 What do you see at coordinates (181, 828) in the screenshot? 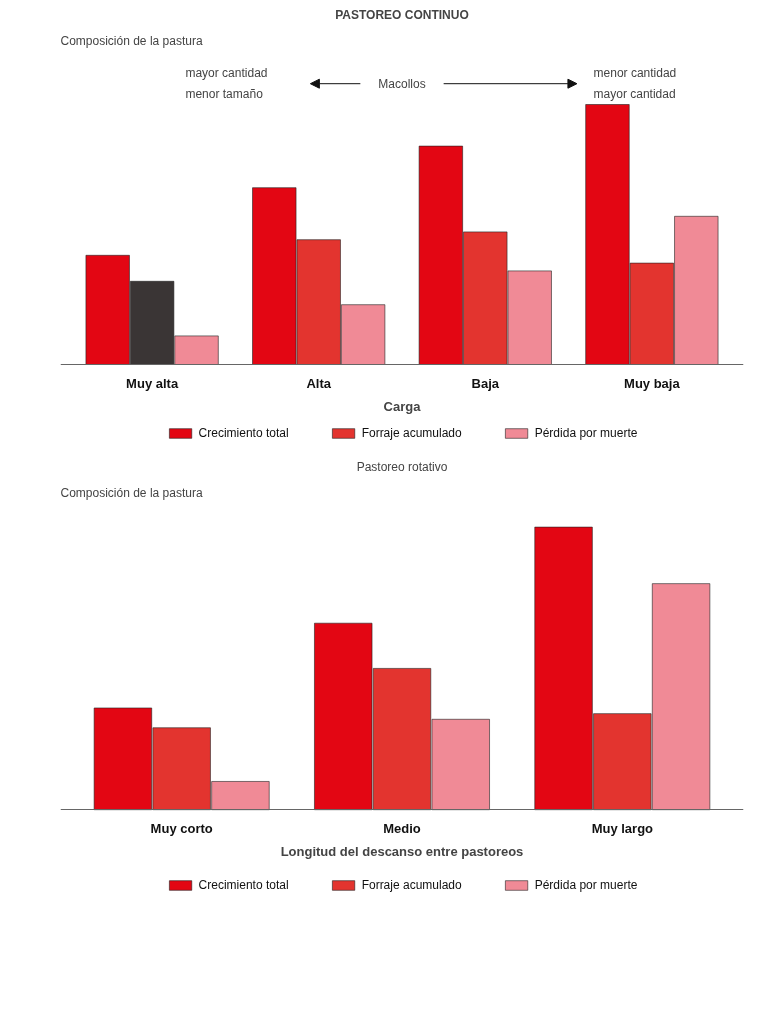
I see `x-tick-label: Muy corto` at bounding box center [181, 828].